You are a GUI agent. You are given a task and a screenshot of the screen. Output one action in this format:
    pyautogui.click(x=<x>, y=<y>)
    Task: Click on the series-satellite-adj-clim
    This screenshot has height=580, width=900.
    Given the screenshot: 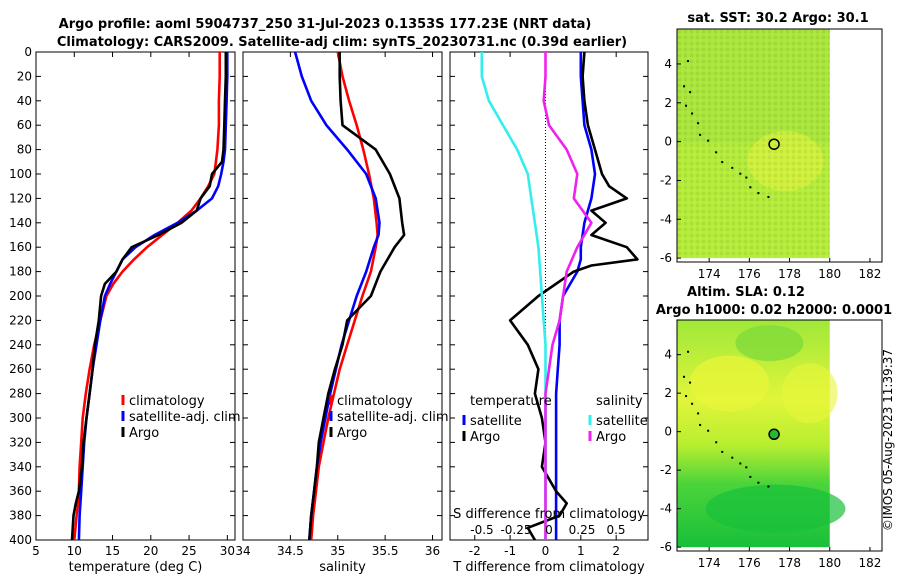 What is the action you would take?
    pyautogui.click(x=337, y=296)
    